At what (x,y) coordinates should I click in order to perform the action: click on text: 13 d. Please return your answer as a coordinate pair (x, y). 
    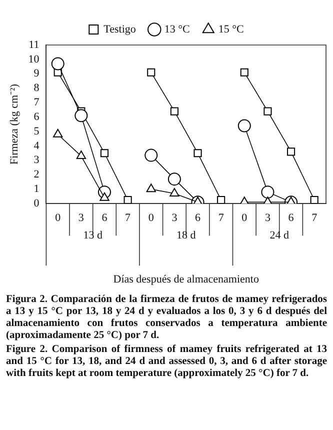
    Looking at the image, I should click on (93, 235).